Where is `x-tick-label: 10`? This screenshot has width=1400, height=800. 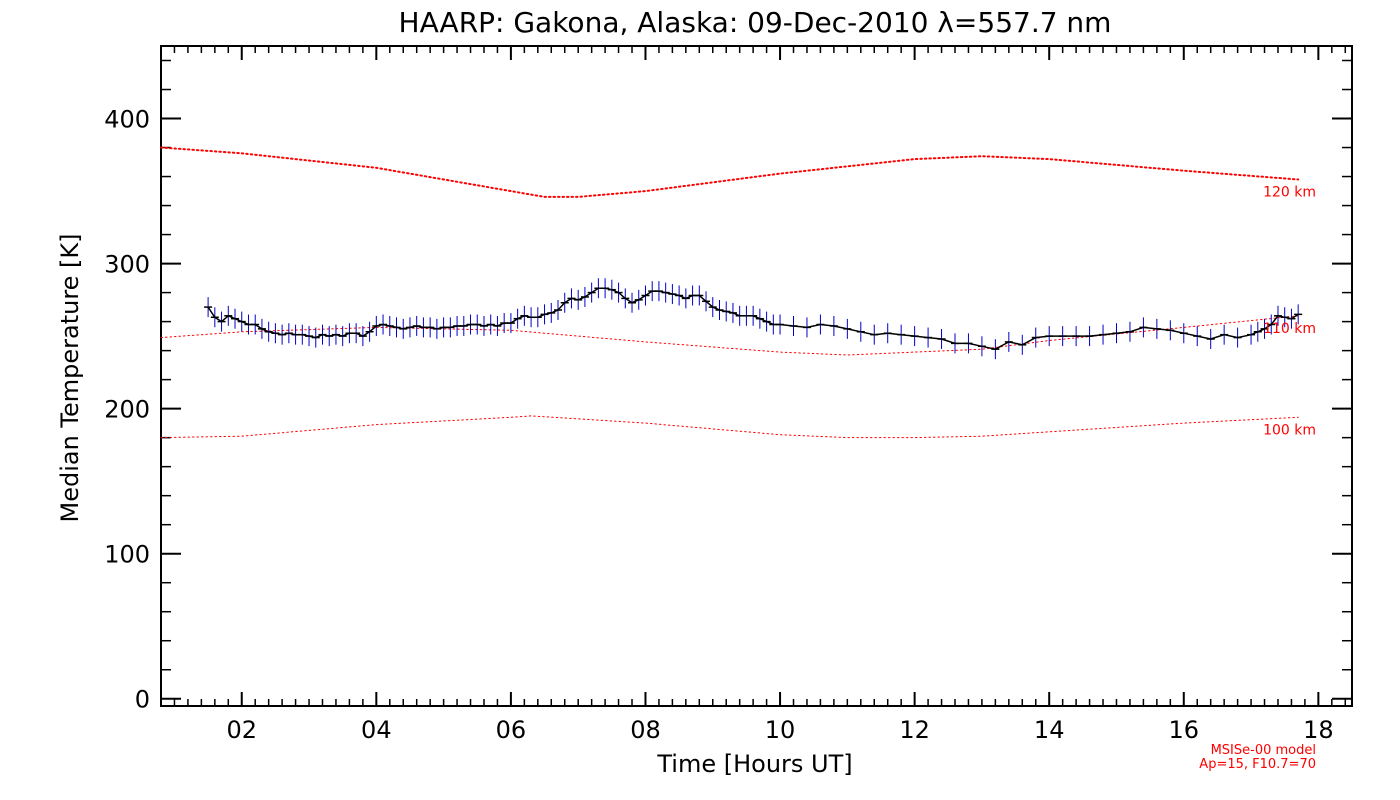
x-tick-label: 10 is located at coordinates (780, 730).